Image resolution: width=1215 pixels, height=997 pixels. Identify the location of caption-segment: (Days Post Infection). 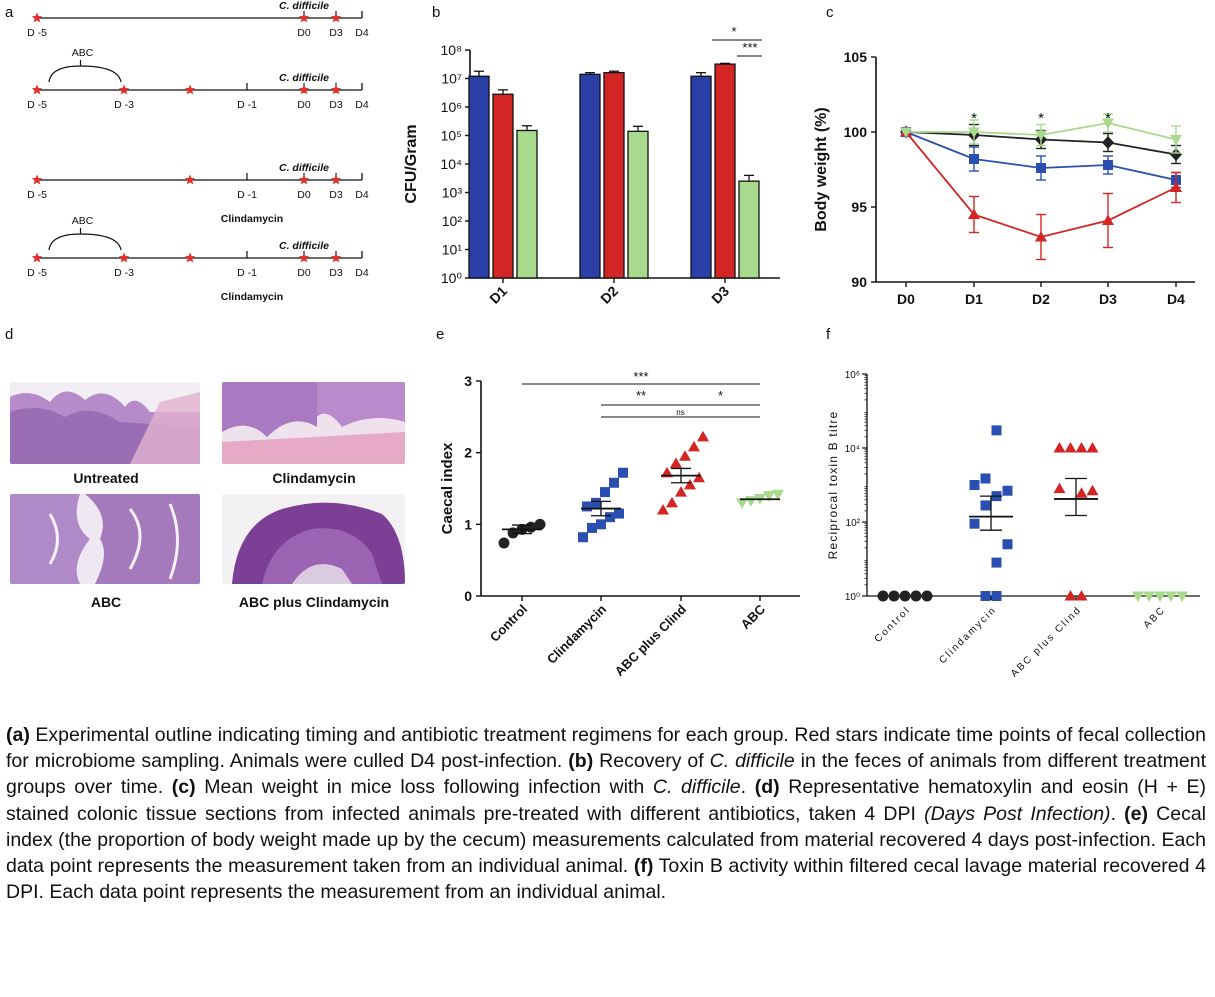
(1017, 813).